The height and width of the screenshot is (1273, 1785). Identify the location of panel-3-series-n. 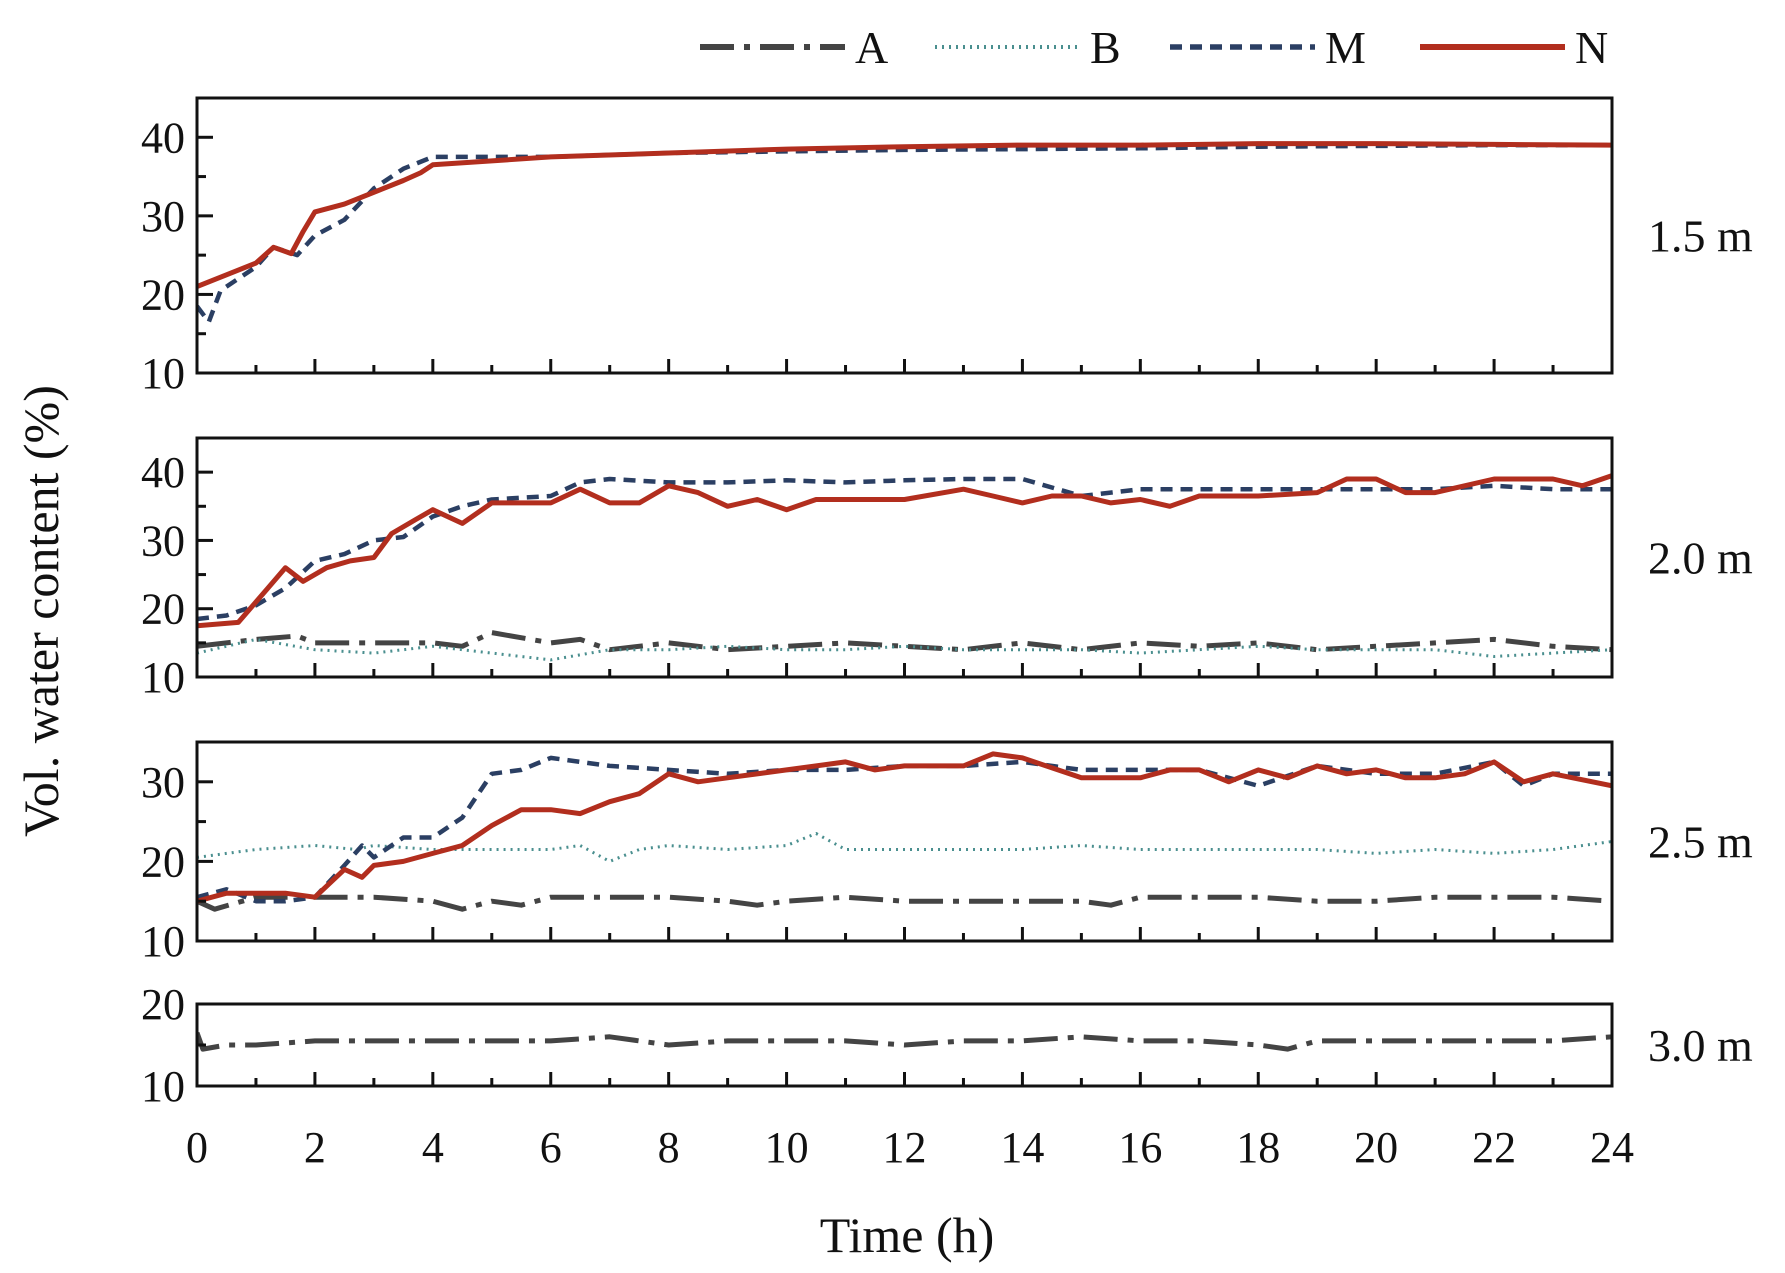
(904, 827).